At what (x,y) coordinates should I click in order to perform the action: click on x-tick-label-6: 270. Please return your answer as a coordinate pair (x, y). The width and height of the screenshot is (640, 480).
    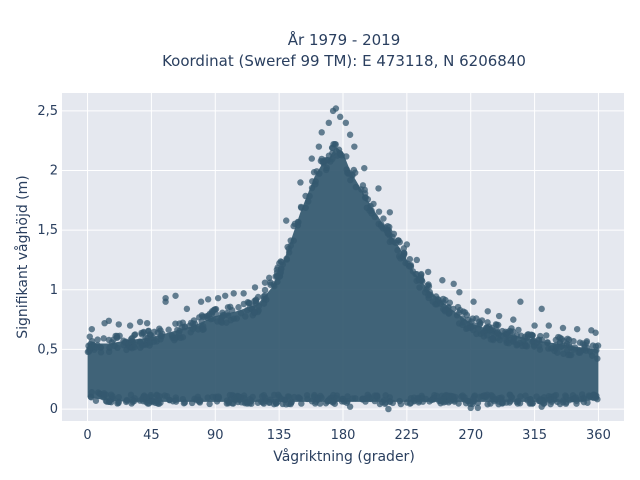
    Looking at the image, I should click on (470, 435).